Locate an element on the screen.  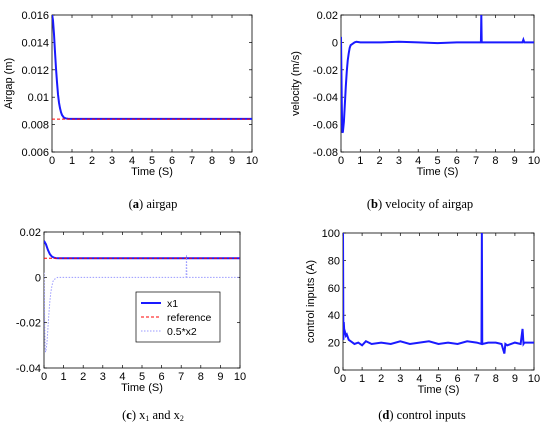
caption-a-letter: a is located at coordinates (136, 204).